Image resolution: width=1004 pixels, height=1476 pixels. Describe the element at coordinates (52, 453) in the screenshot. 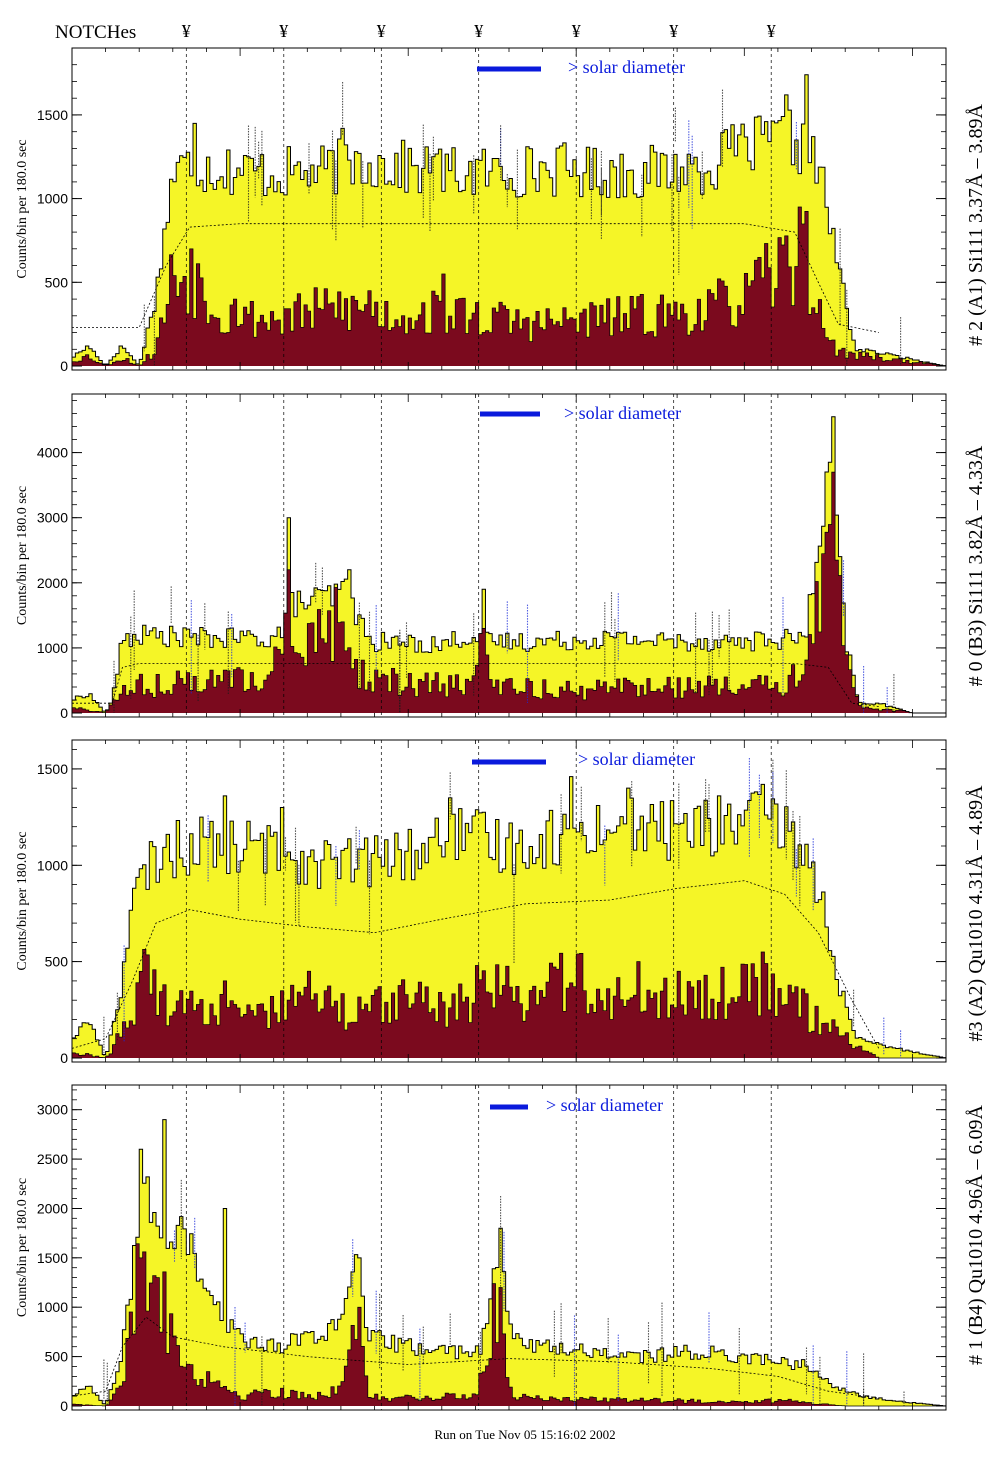

I see `y-tick-label: 4000` at that location.